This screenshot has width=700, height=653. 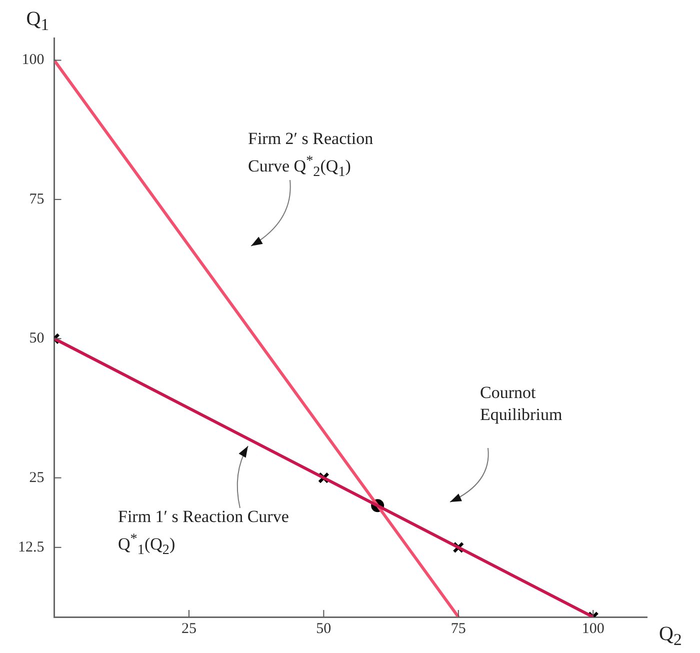 What do you see at coordinates (458, 628) in the screenshot?
I see `x-tick-label: 75` at bounding box center [458, 628].